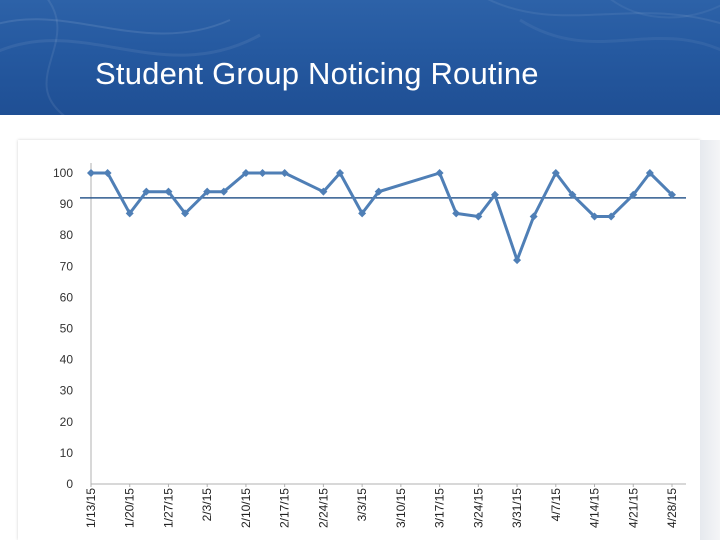  I want to click on y-tick-label: 100, so click(63, 173).